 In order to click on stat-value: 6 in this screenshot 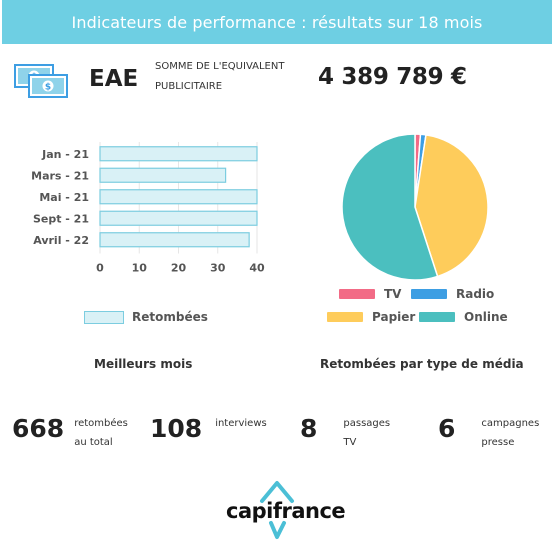, I will do `click(447, 428)`.